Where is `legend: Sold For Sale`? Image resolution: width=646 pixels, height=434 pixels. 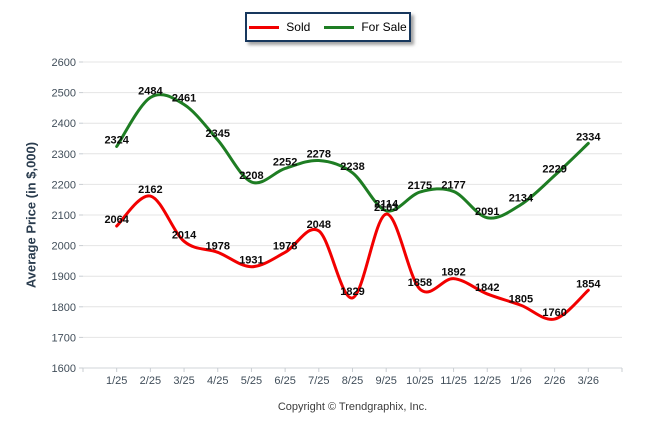 legend: Sold For Sale is located at coordinates (328, 27).